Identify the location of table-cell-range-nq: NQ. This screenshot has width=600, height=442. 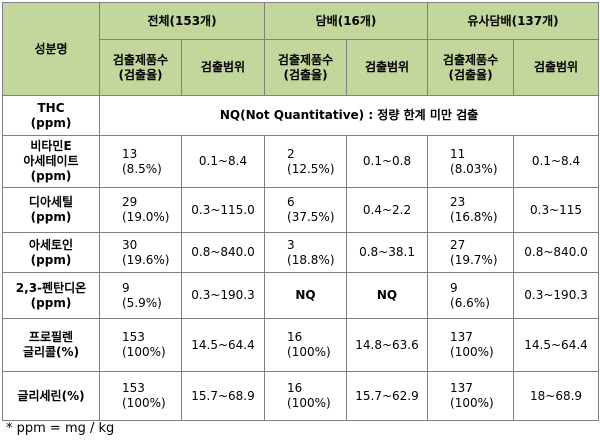
(387, 295).